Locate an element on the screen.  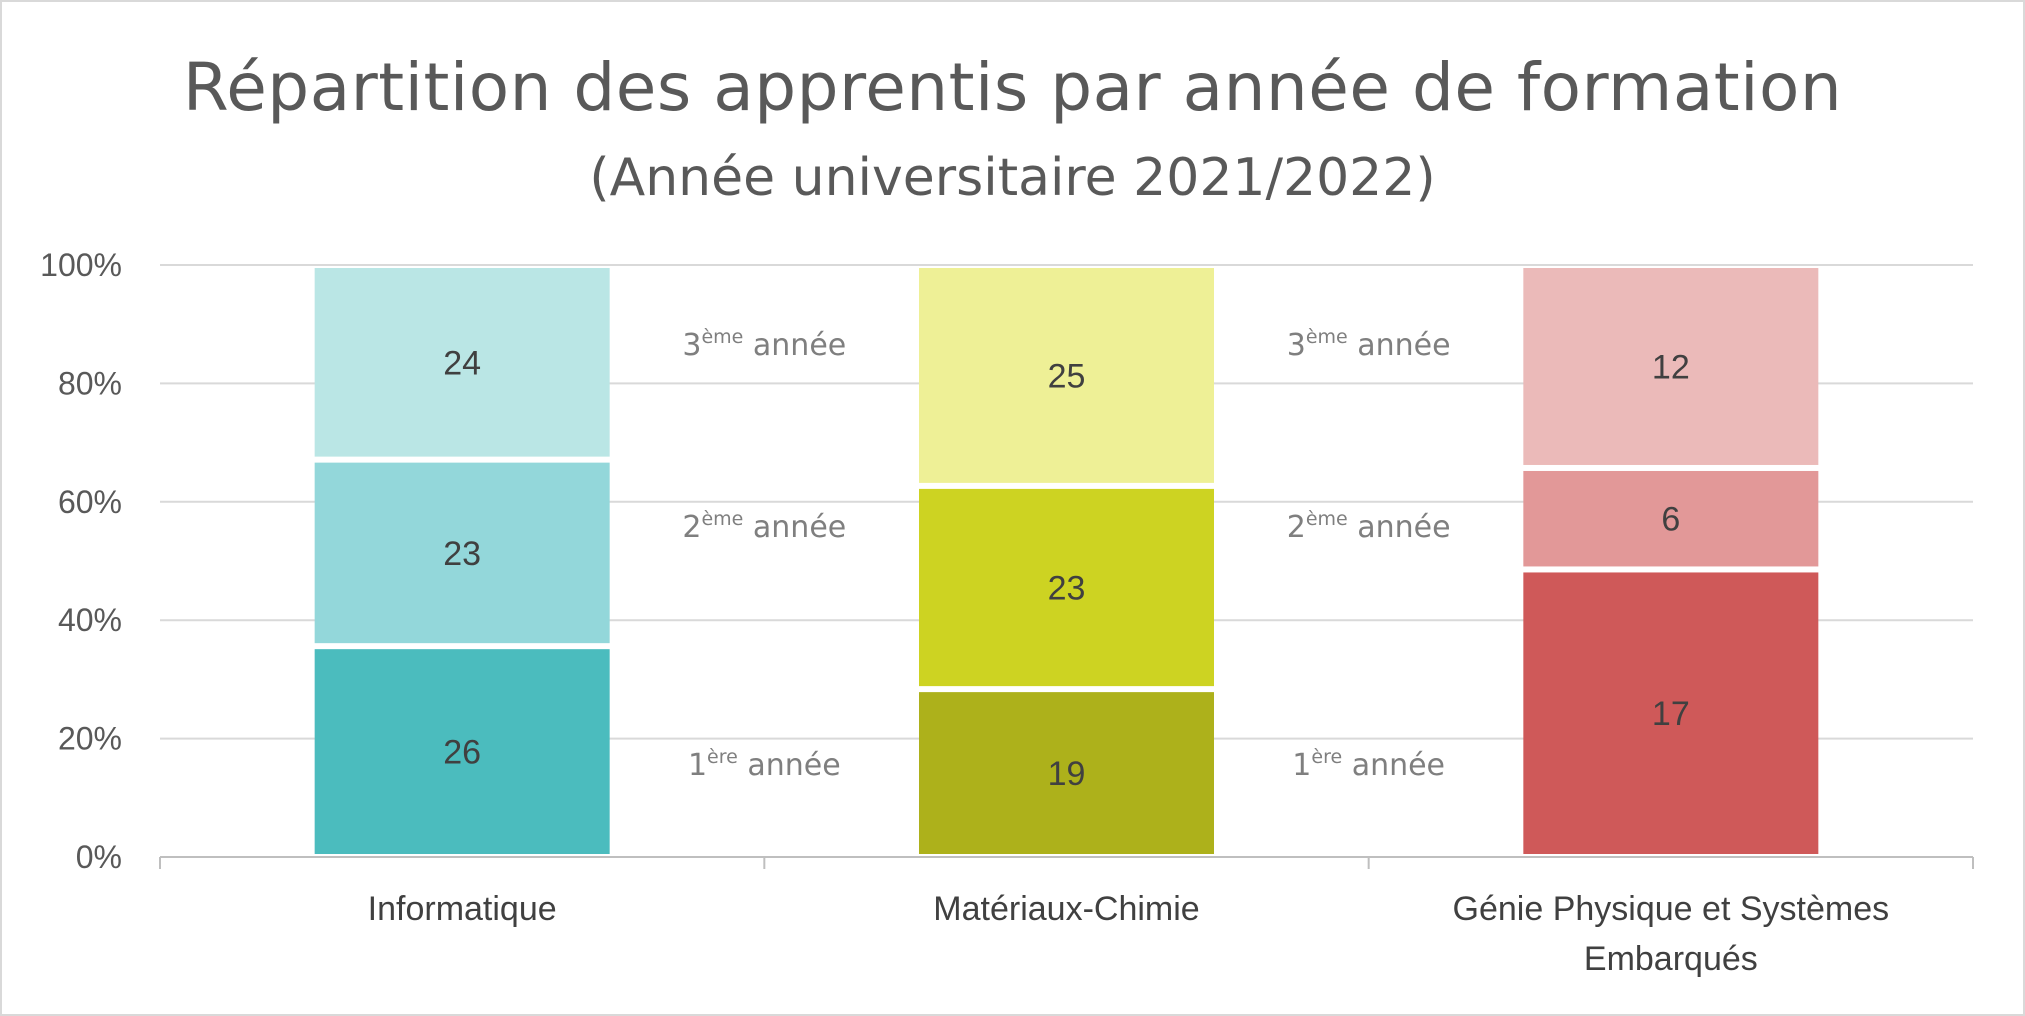
y-tick-label: 80% is located at coordinates (90, 383).